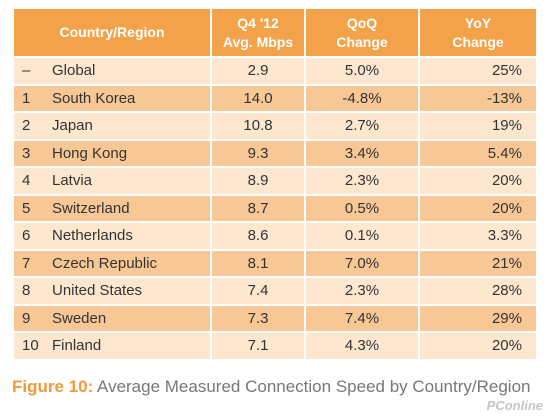 This screenshot has height=417, width=549. I want to click on country-name: United States, so click(97, 291).